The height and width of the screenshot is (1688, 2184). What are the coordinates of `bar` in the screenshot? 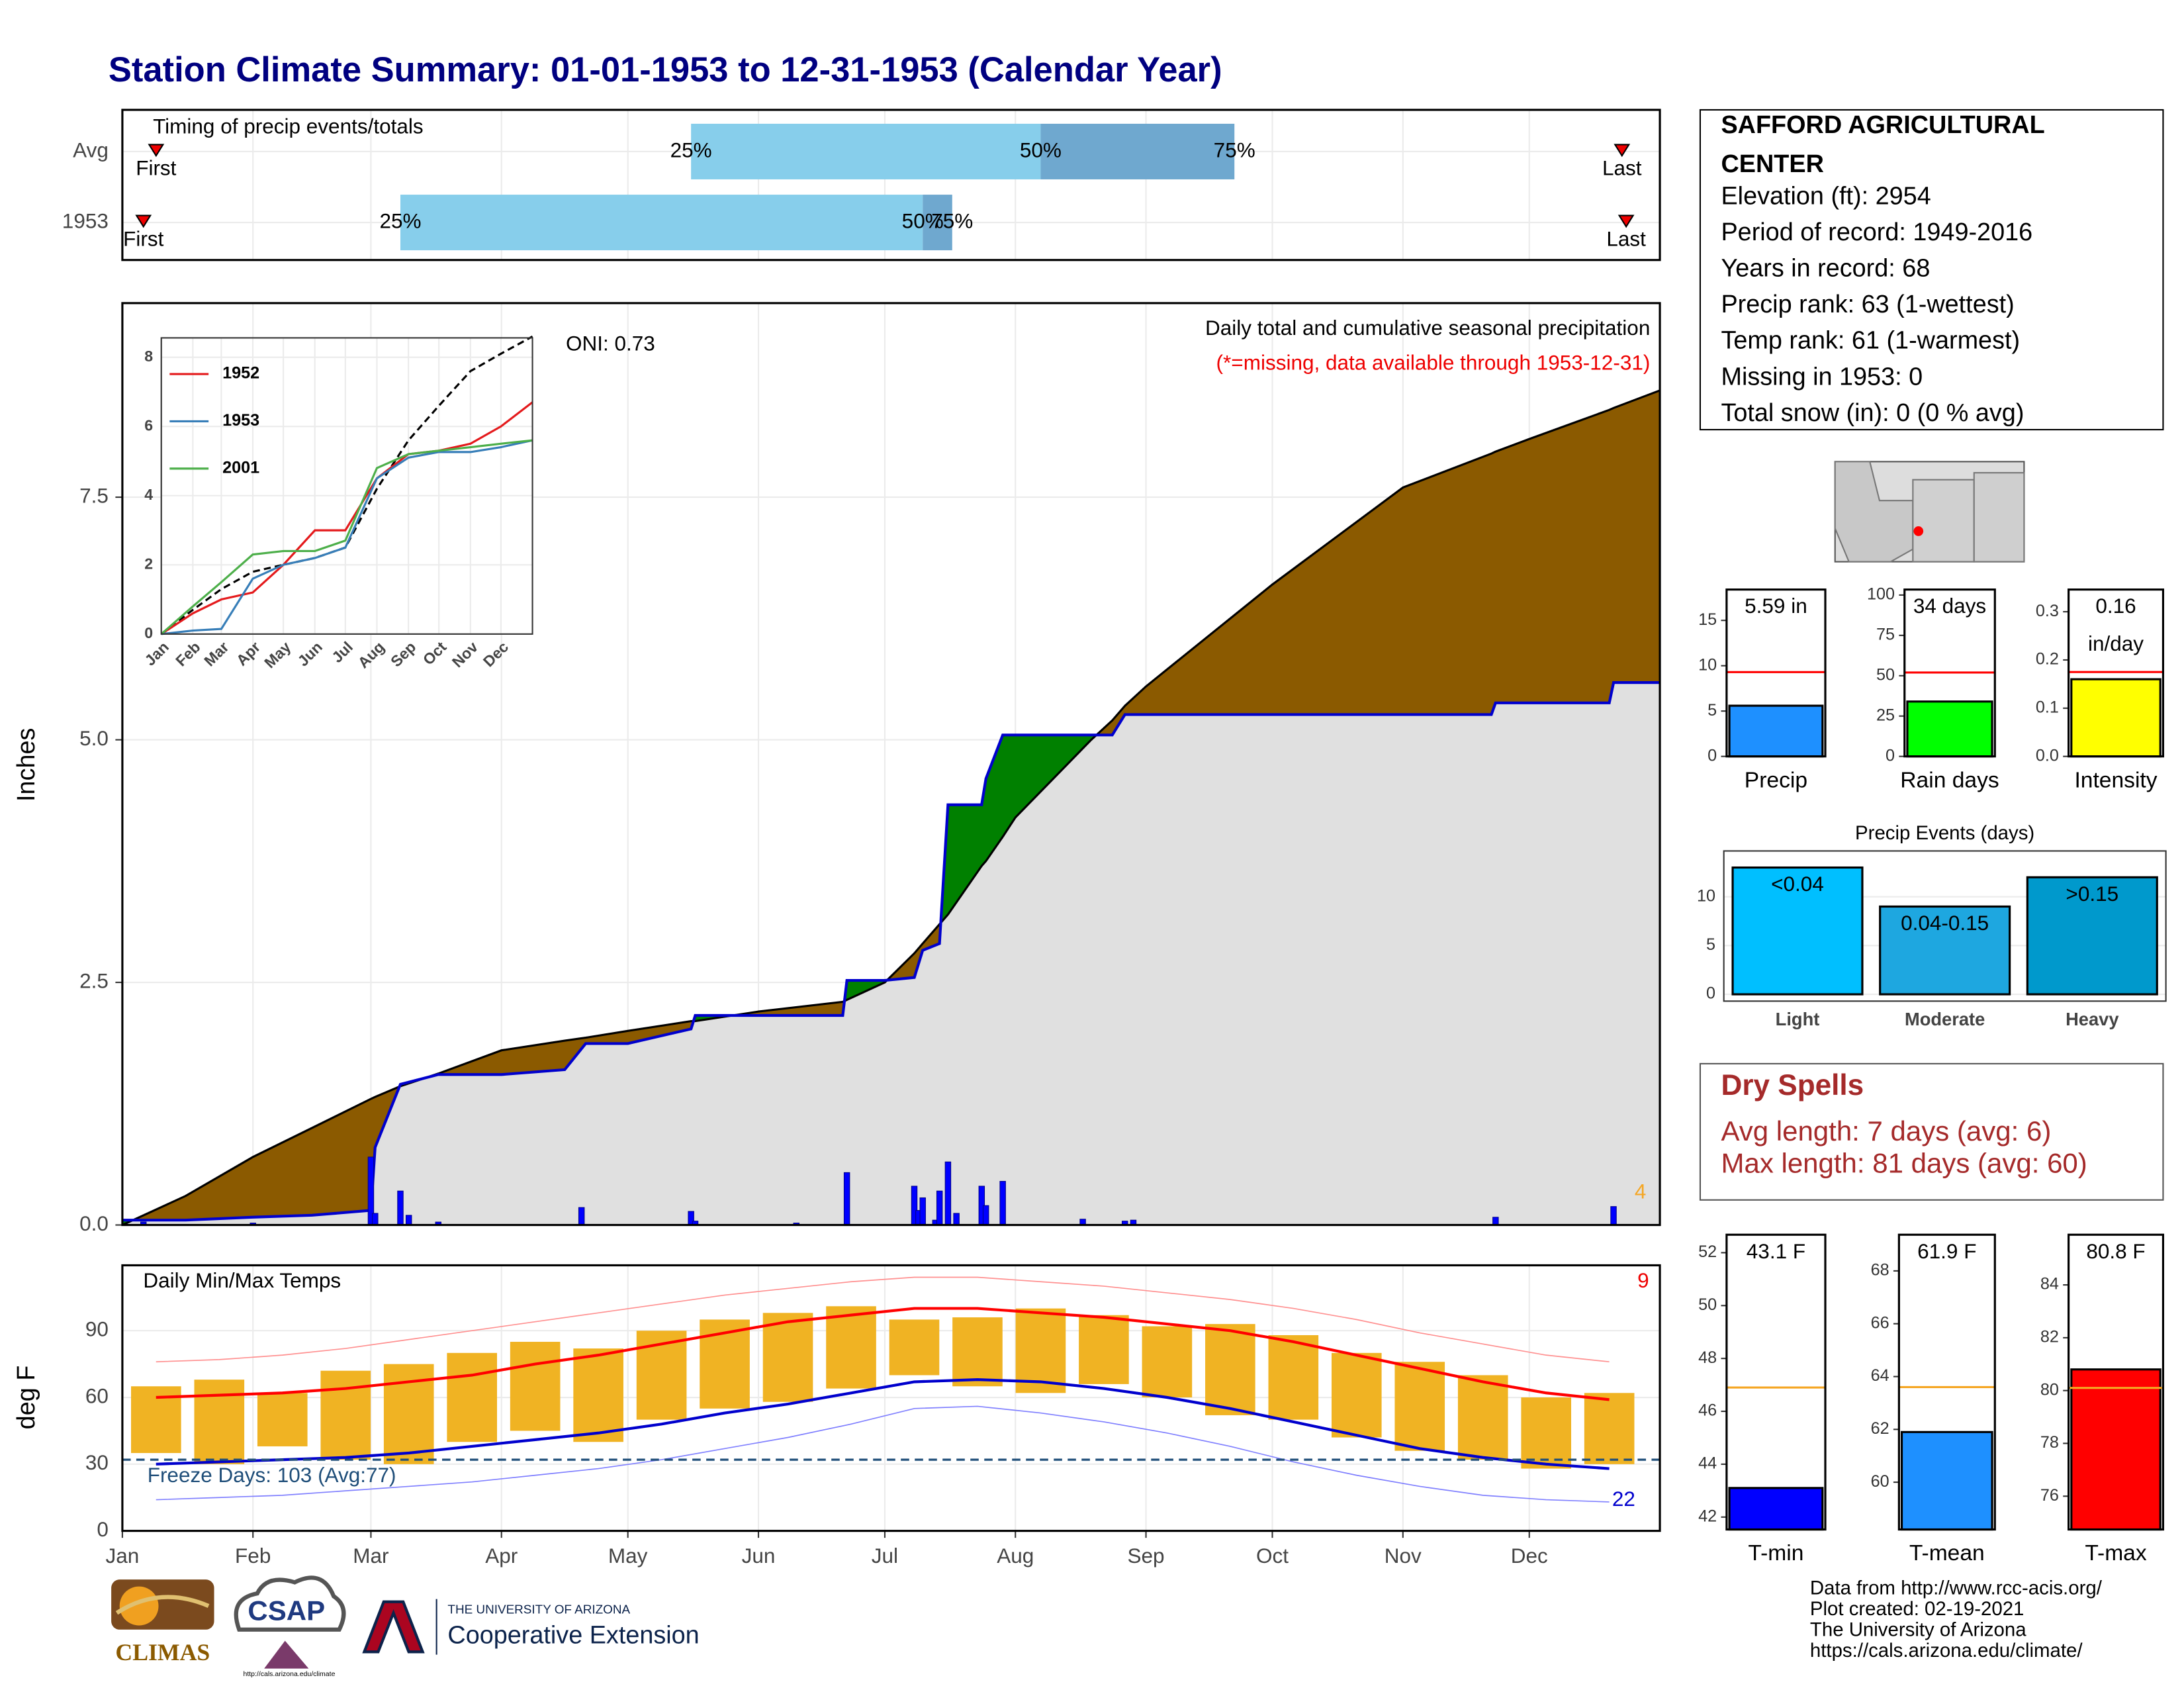 It's located at (1797, 931).